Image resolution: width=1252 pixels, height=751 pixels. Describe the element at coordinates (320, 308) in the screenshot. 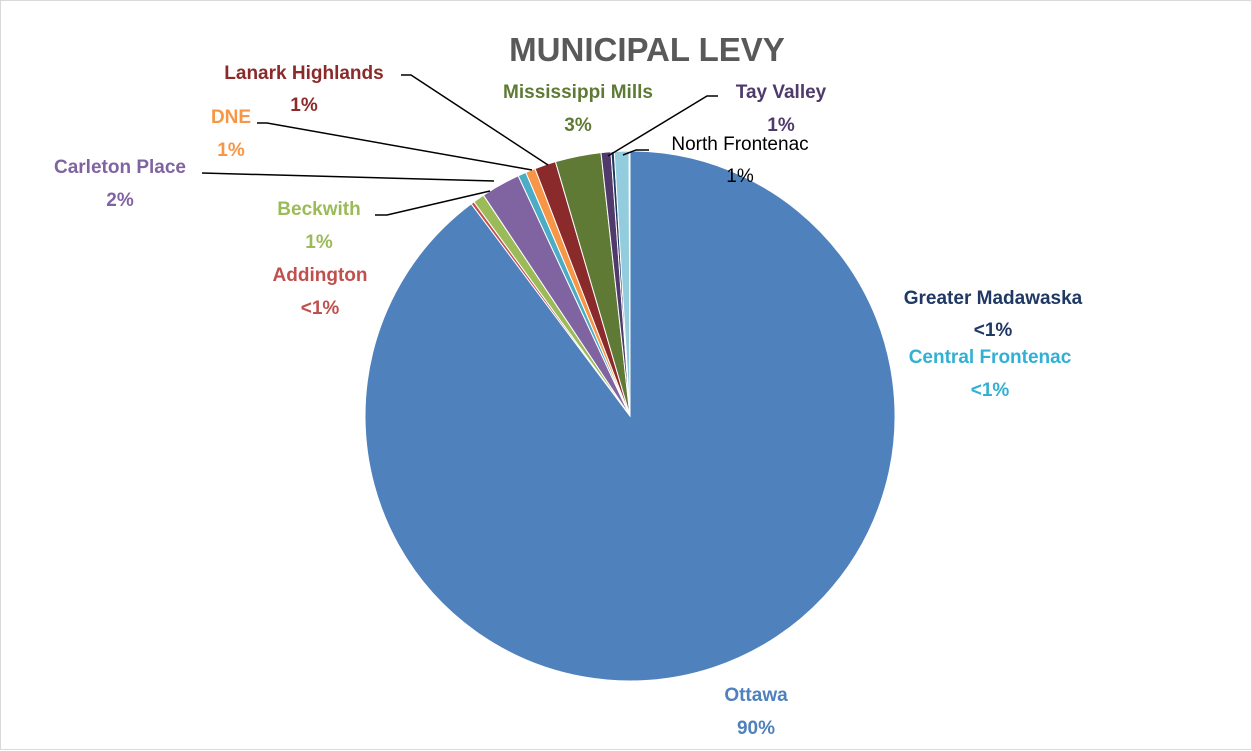

I see `slice-percent-addington: <1%` at that location.